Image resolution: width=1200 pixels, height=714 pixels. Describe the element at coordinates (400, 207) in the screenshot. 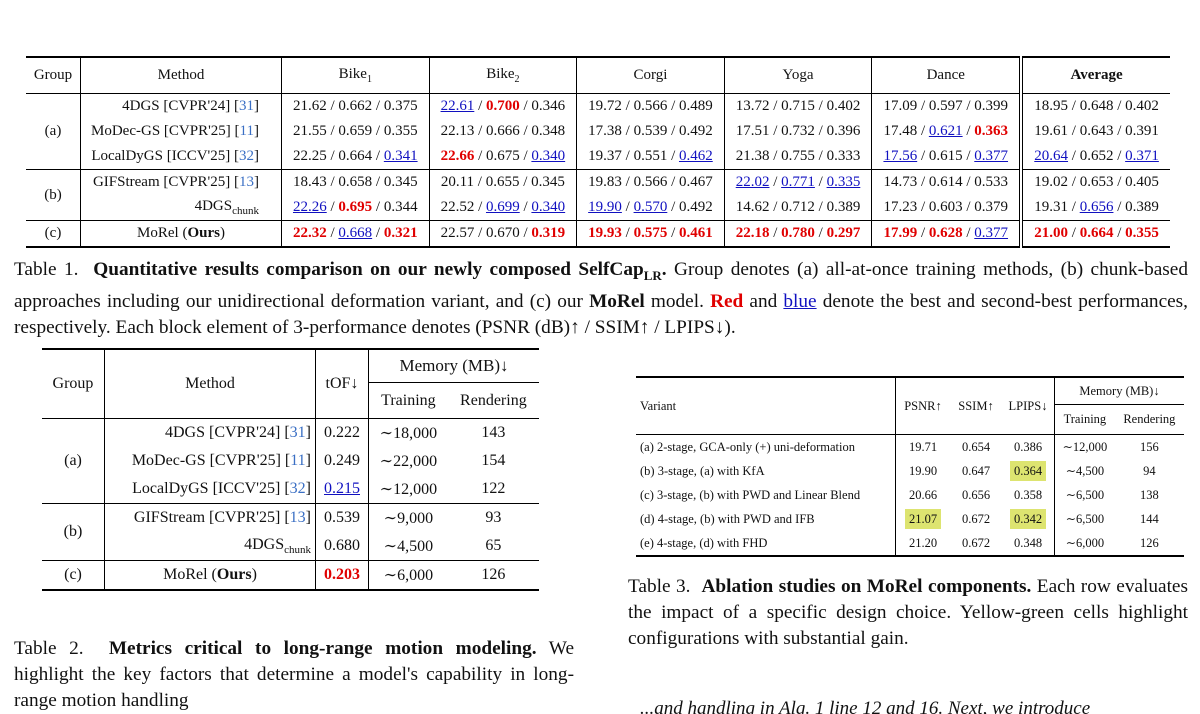

I see `metric-value: 0.344` at that location.